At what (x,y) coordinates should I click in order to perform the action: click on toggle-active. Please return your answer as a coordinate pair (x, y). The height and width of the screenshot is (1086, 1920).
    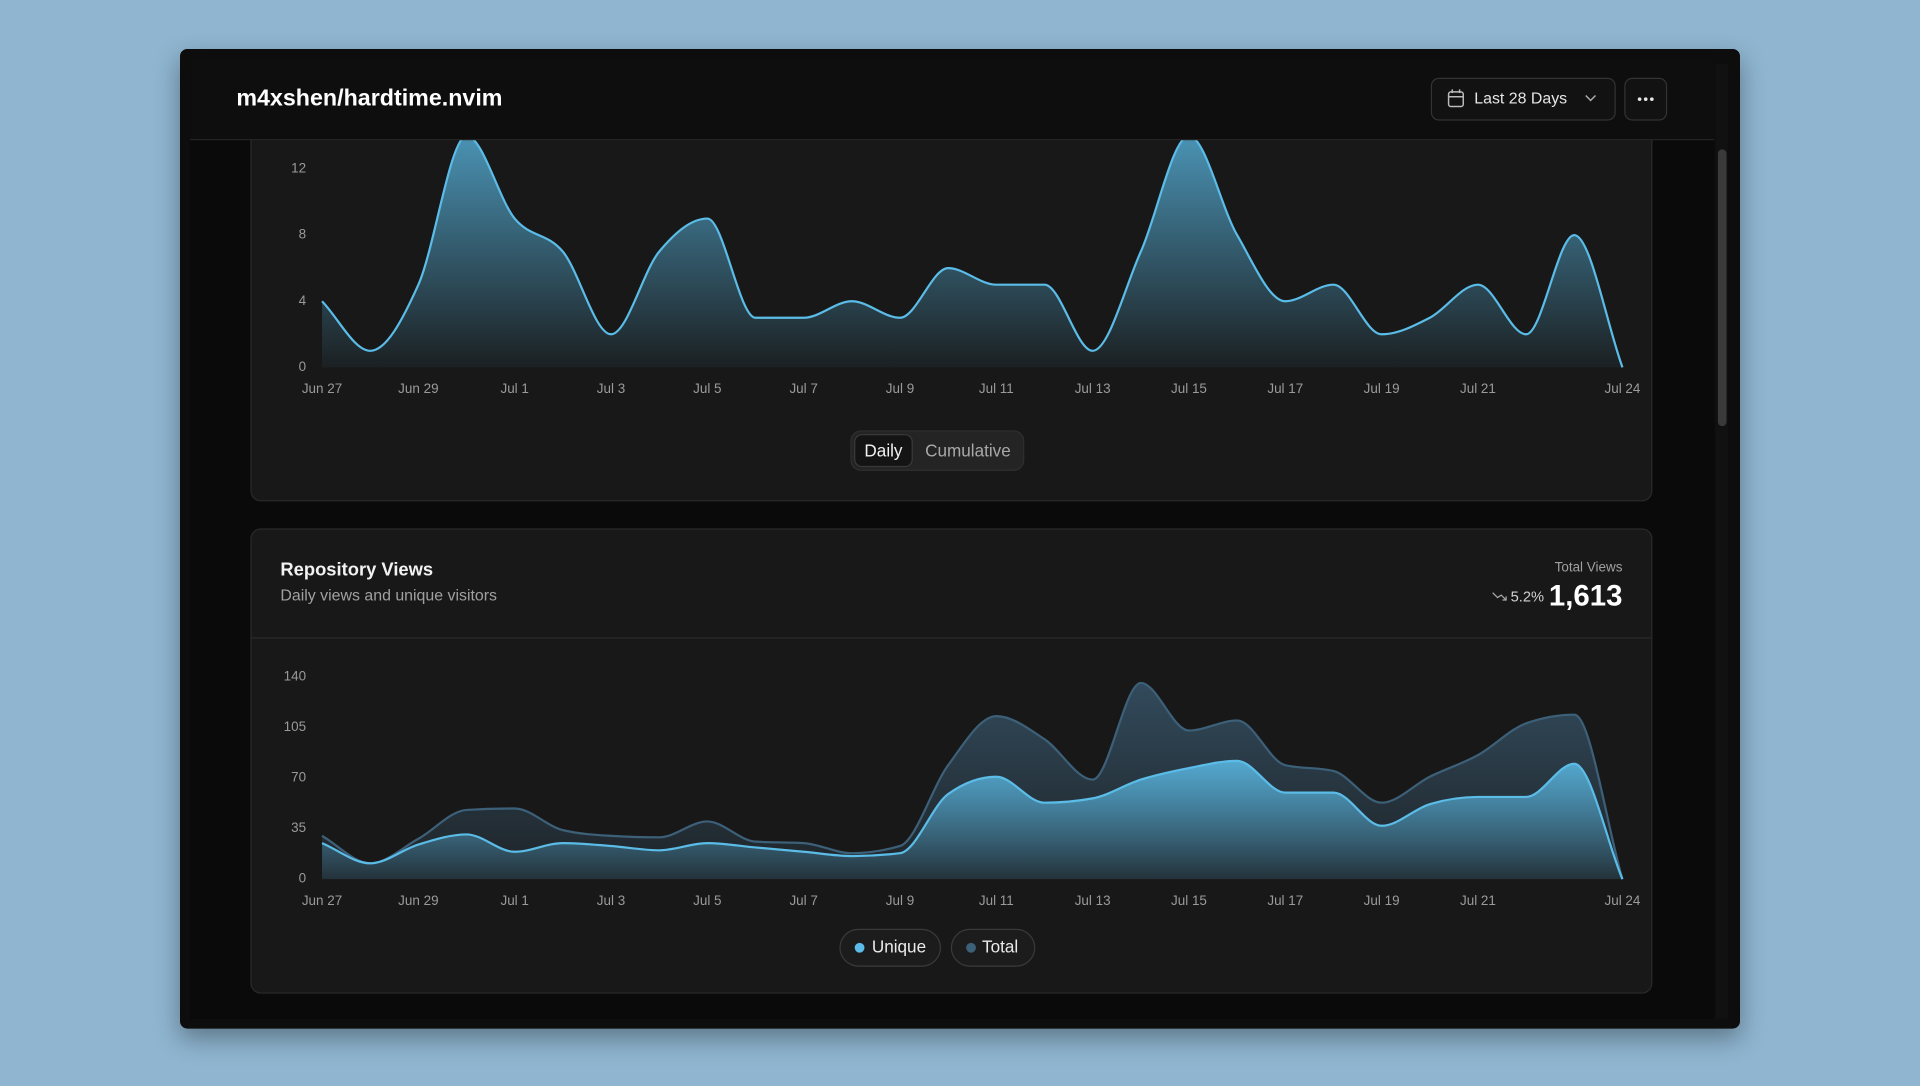
    Looking at the image, I should click on (883, 451).